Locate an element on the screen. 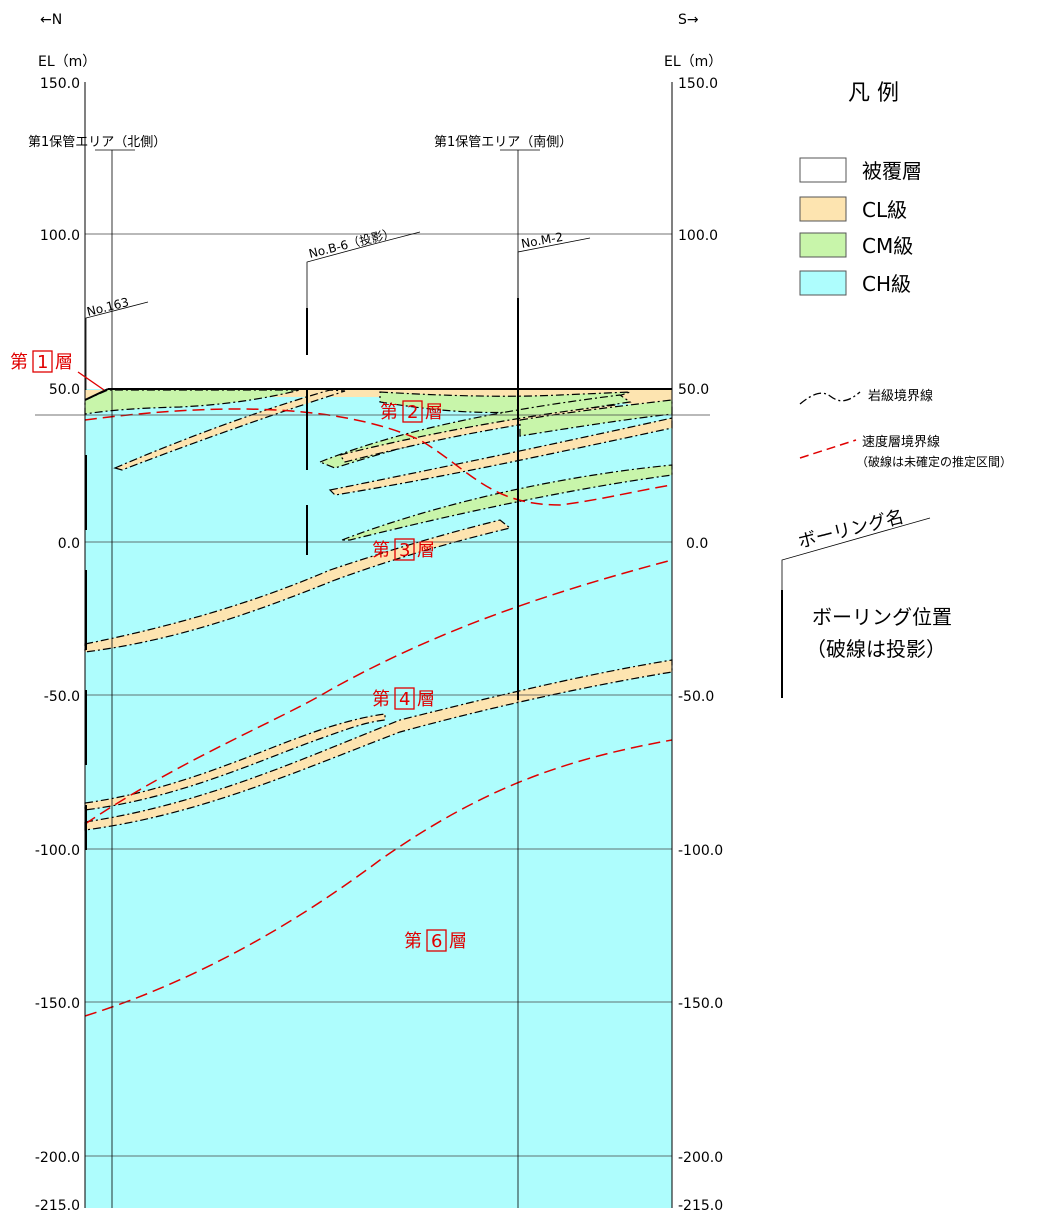 The width and height of the screenshot is (1050, 1215). legend-boring-leader is located at coordinates (856, 553).